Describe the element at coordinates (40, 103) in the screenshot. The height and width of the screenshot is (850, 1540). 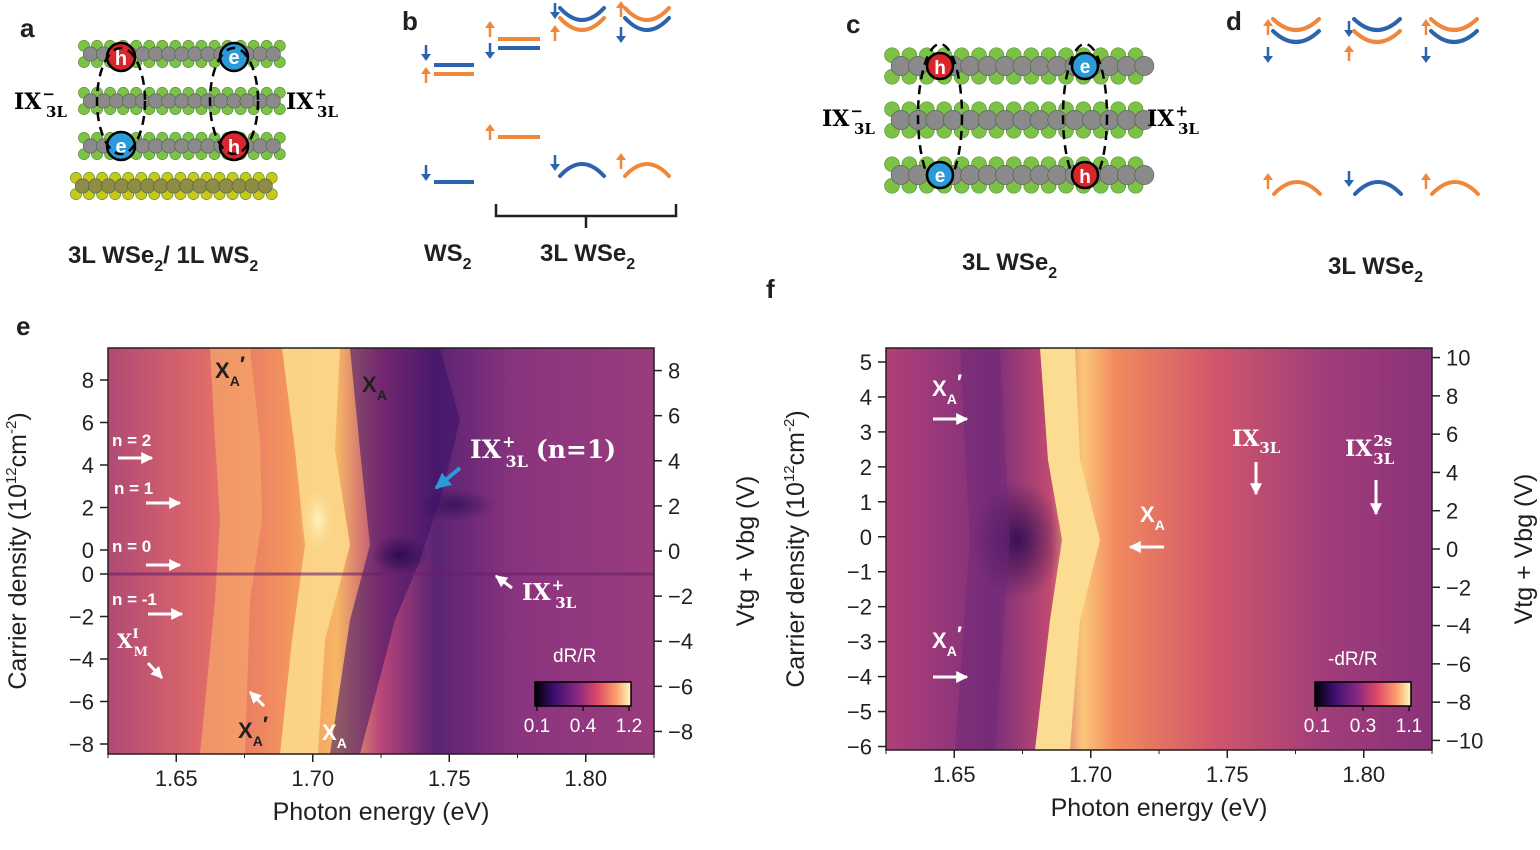
I see `ix-minus-label: IX− 3L` at that location.